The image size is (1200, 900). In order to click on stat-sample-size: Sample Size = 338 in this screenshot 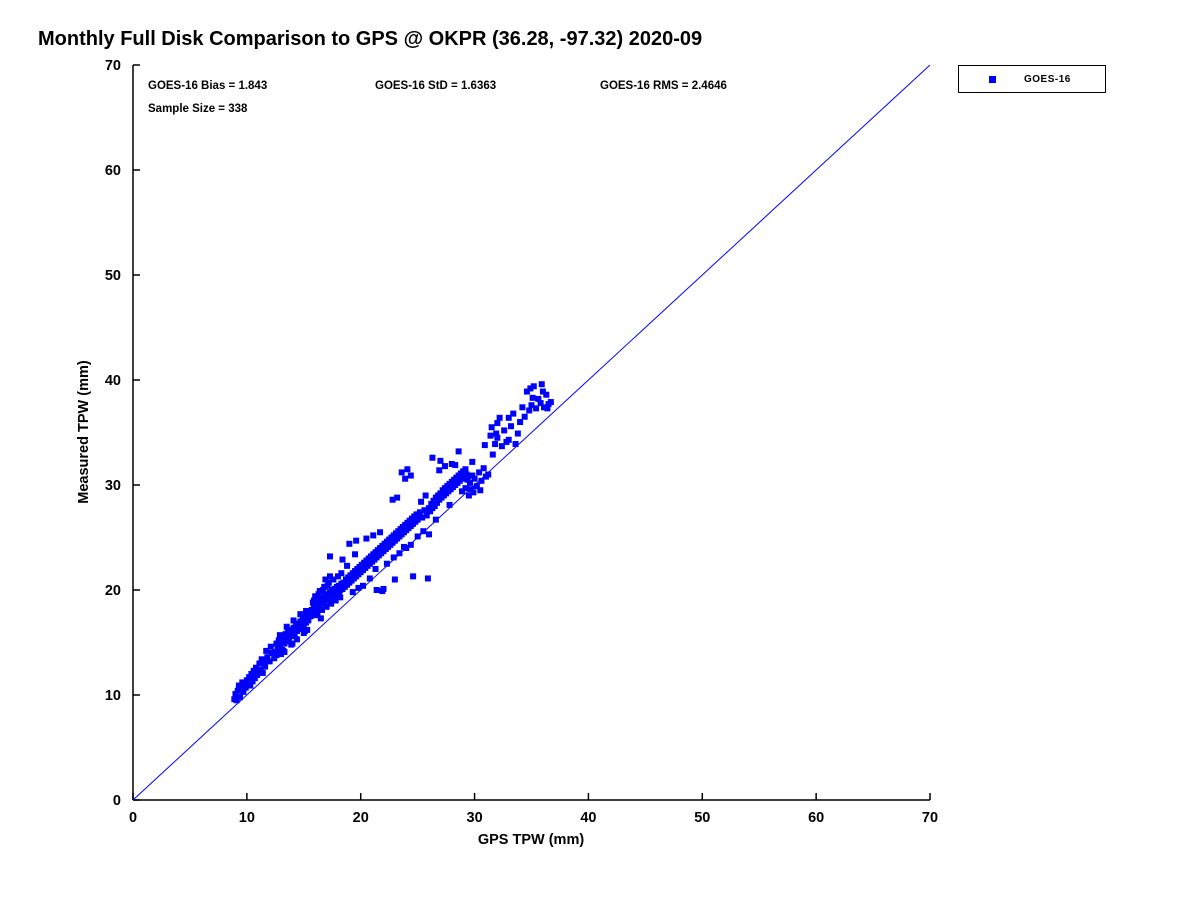, I will do `click(198, 109)`.